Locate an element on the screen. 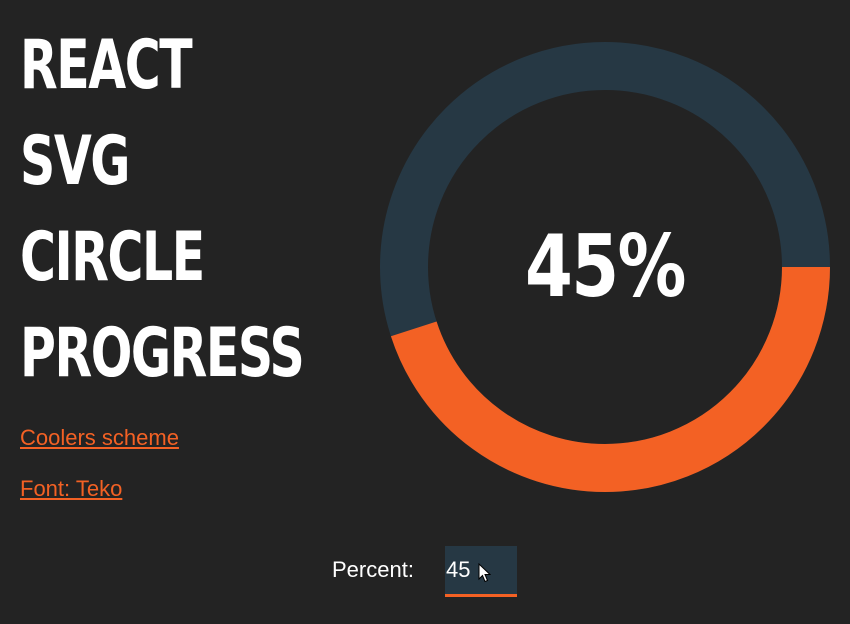 This screenshot has height=624, width=850. coolers-scheme-link: Coolers scheme is located at coordinates (99, 437).